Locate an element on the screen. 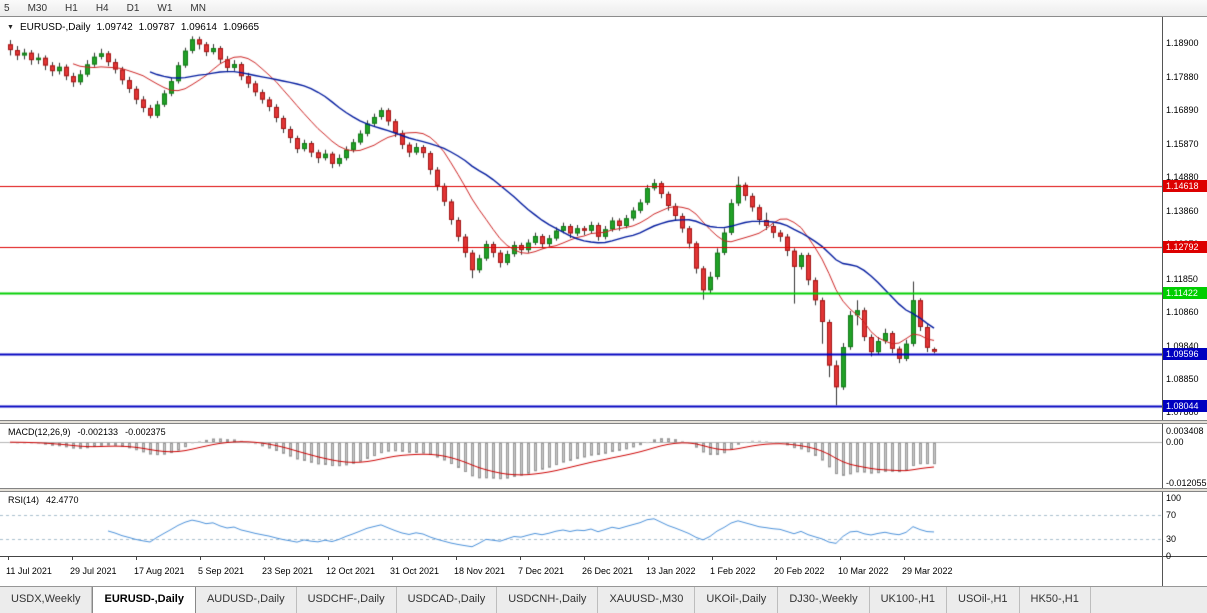 The height and width of the screenshot is (613, 1207). date-label: 7 Dec 2021 is located at coordinates (541, 571).